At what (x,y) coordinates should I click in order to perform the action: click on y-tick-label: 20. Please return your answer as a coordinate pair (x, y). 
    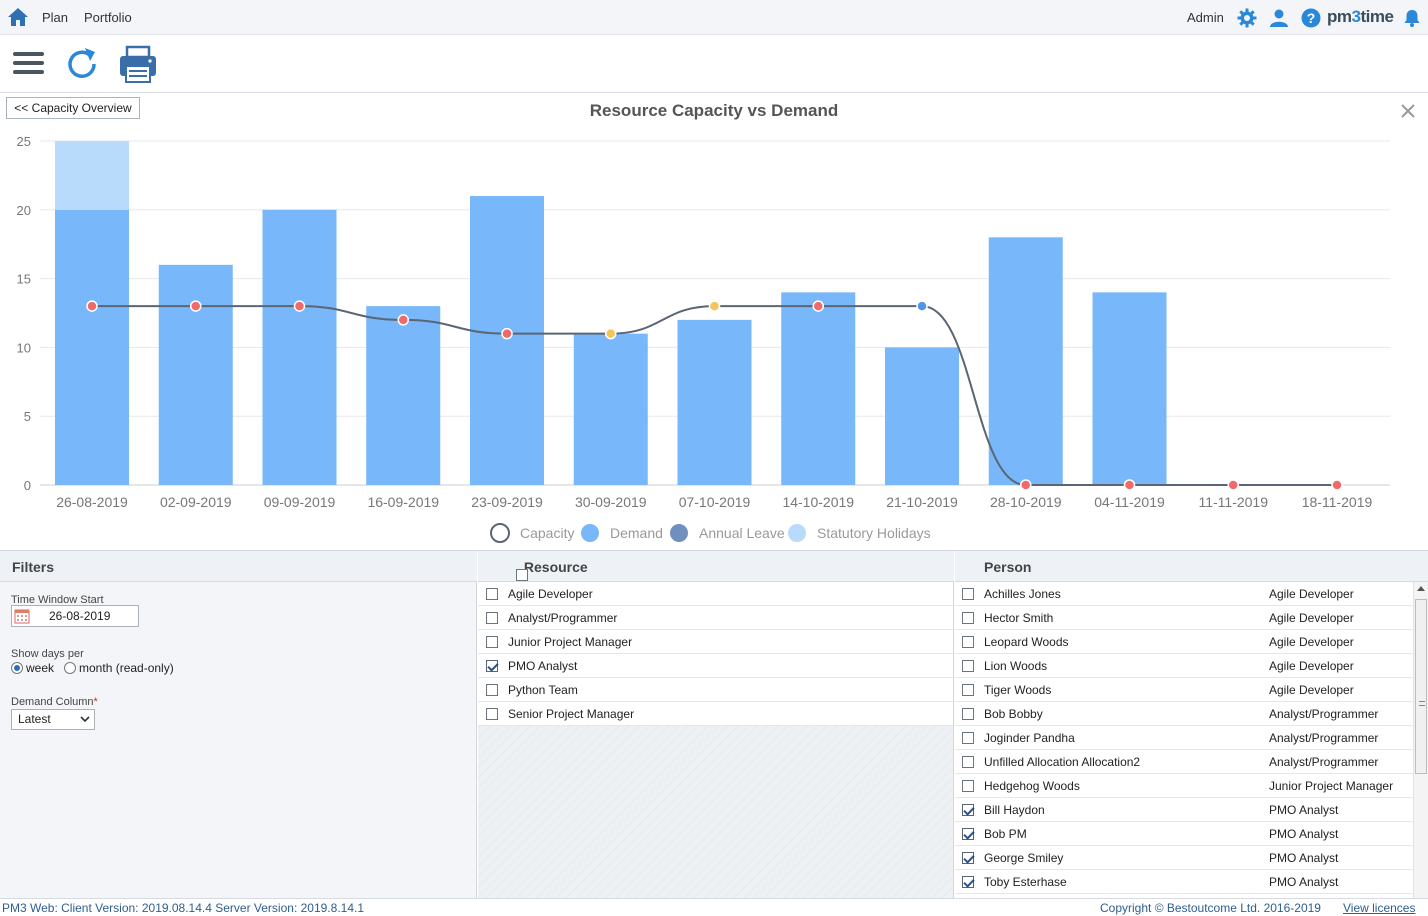
    Looking at the image, I should click on (24, 210).